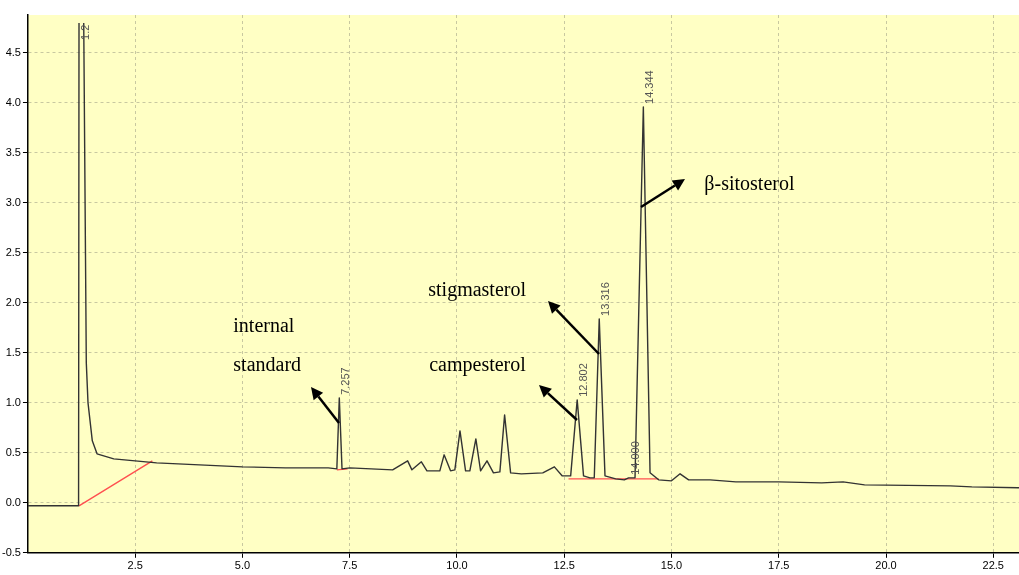  I want to click on annotation: stigmasterol, so click(477, 289).